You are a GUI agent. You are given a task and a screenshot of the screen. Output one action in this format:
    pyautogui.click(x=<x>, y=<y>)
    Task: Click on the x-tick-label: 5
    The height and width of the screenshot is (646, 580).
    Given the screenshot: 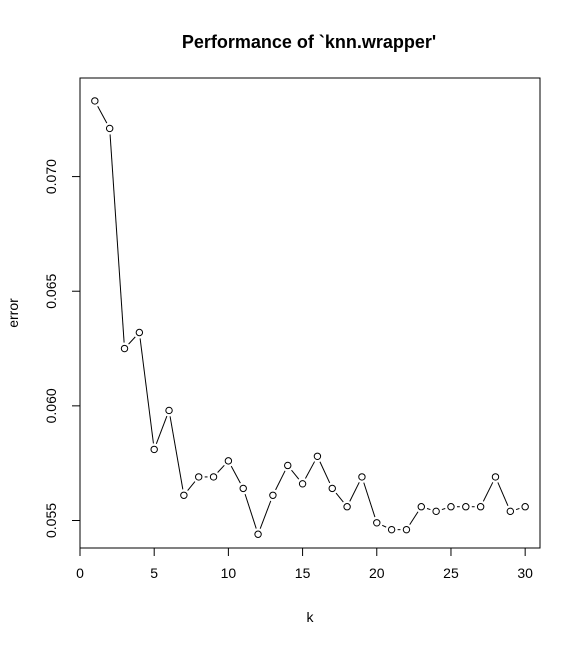 What is the action you would take?
    pyautogui.click(x=154, y=573)
    